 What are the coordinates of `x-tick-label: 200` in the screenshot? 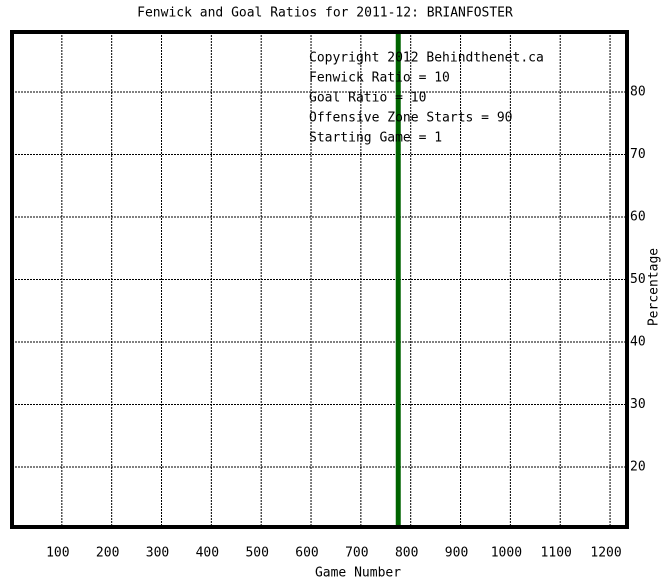 It's located at (107, 553).